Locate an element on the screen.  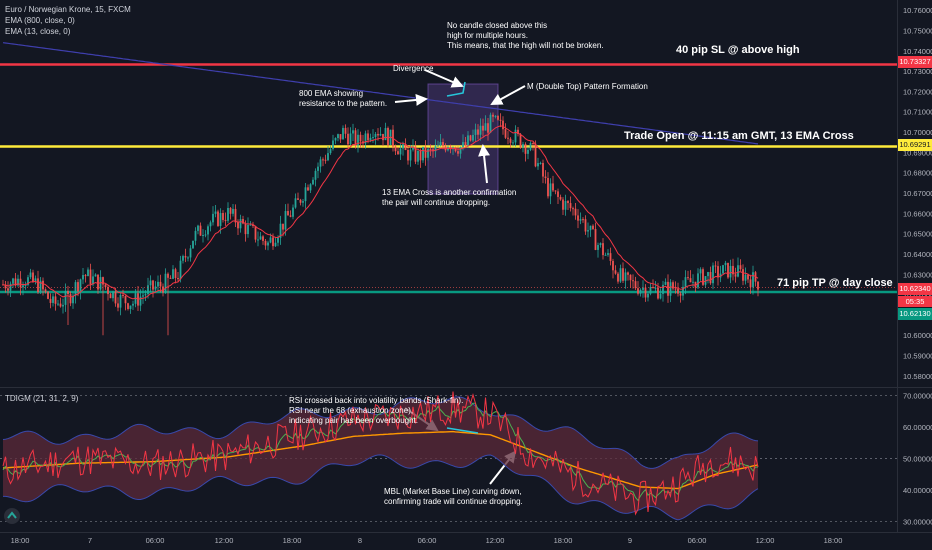
tdi-legend: TDIGM (21, 31, 2, 9) is located at coordinates (42, 398).